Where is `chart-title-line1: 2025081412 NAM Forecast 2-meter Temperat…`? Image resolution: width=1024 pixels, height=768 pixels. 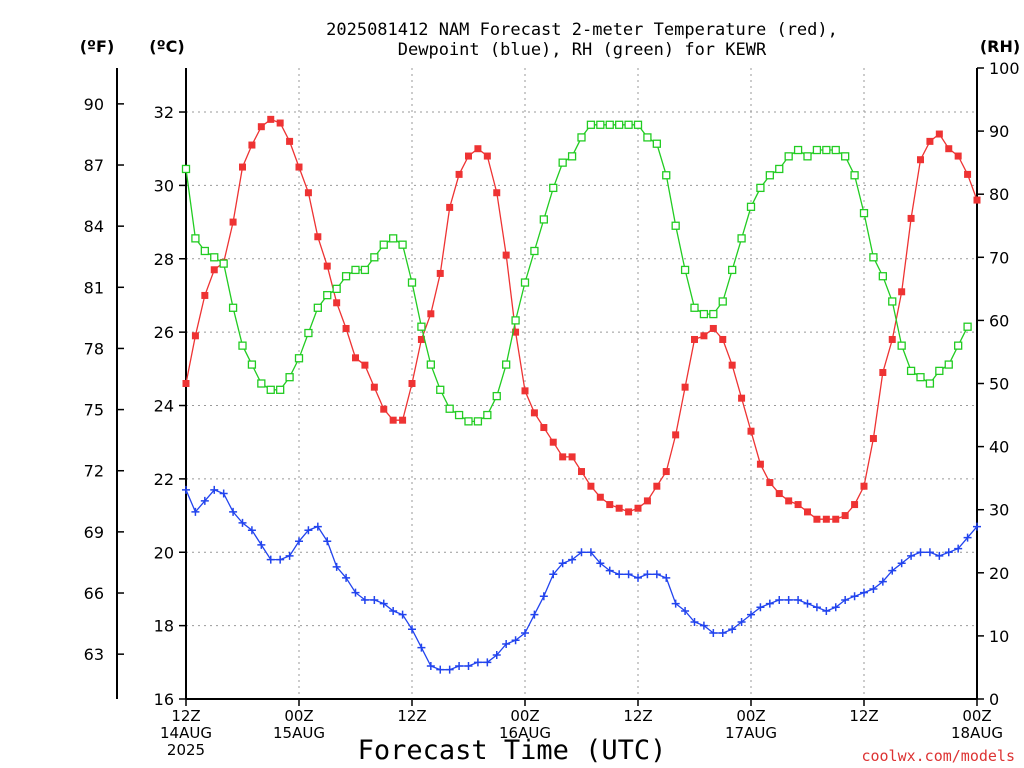 chart-title-line1: 2025081412 NAM Forecast 2-meter Temperat… is located at coordinates (582, 30).